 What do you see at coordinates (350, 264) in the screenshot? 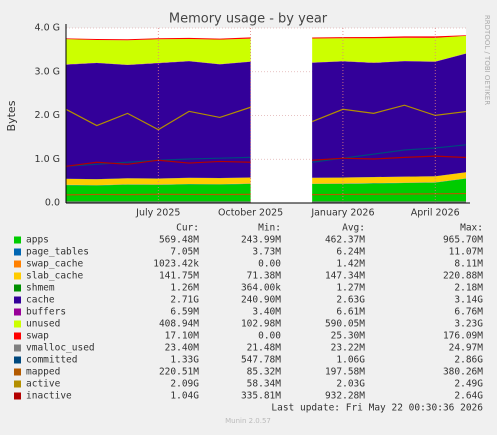
I see `legend-value: 1.42M` at bounding box center [350, 264].